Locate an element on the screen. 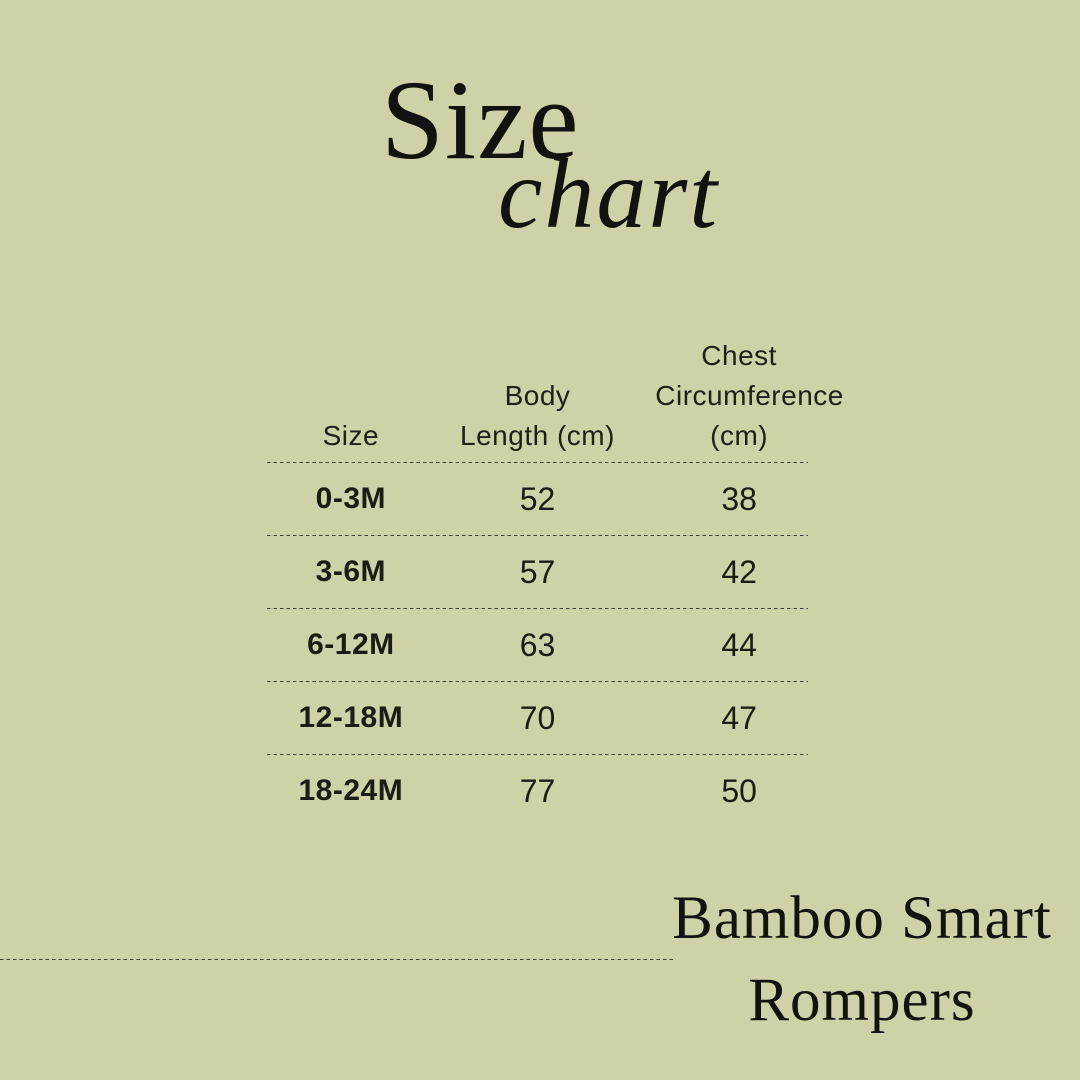  product-name: Bamboo Smart Rompers is located at coordinates (862, 960).